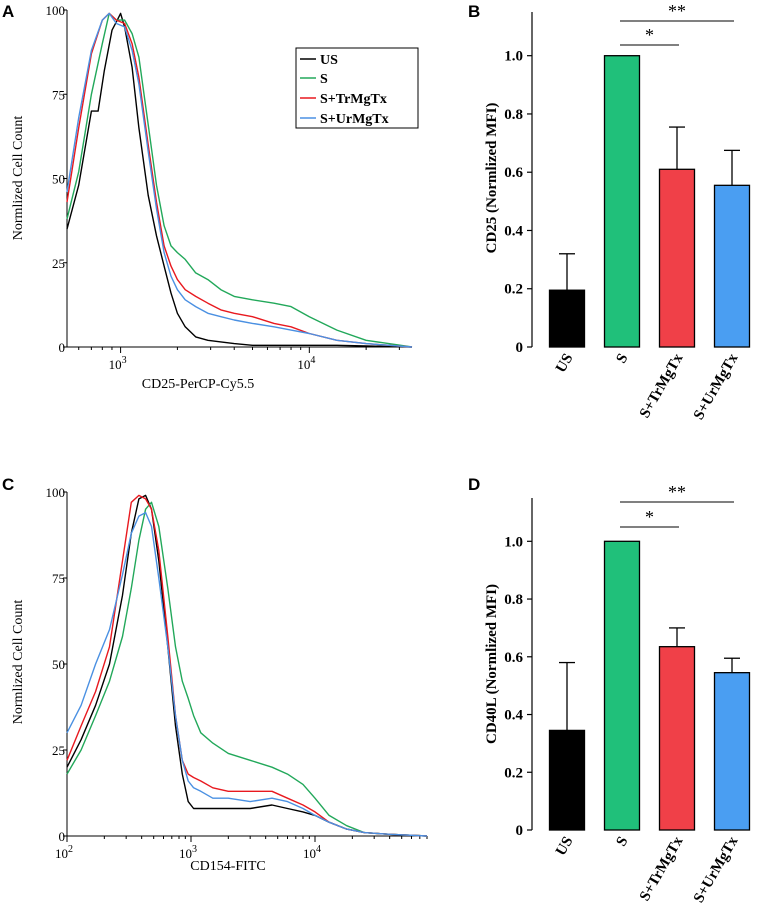 The height and width of the screenshot is (920, 768). What do you see at coordinates (353, 99) in the screenshot?
I see `legend-entry-trmgtx: S+TrMgTx` at bounding box center [353, 99].